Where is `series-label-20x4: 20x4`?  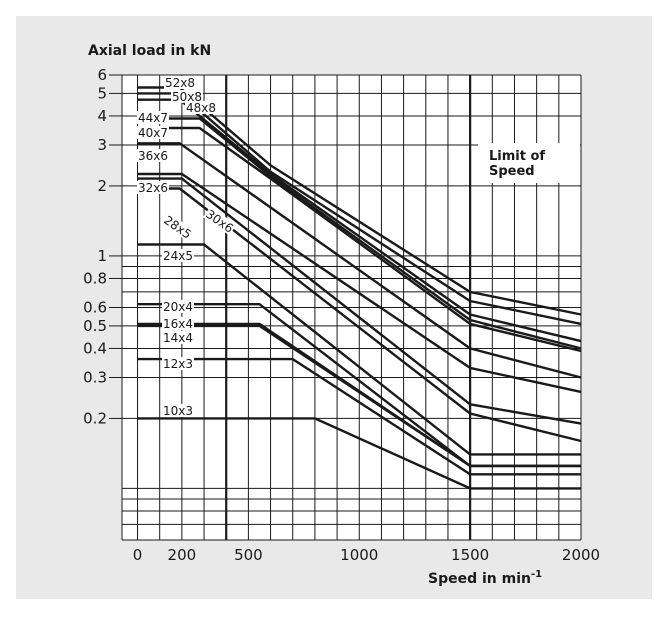
series-label-20x4: 20x4 is located at coordinates (178, 307).